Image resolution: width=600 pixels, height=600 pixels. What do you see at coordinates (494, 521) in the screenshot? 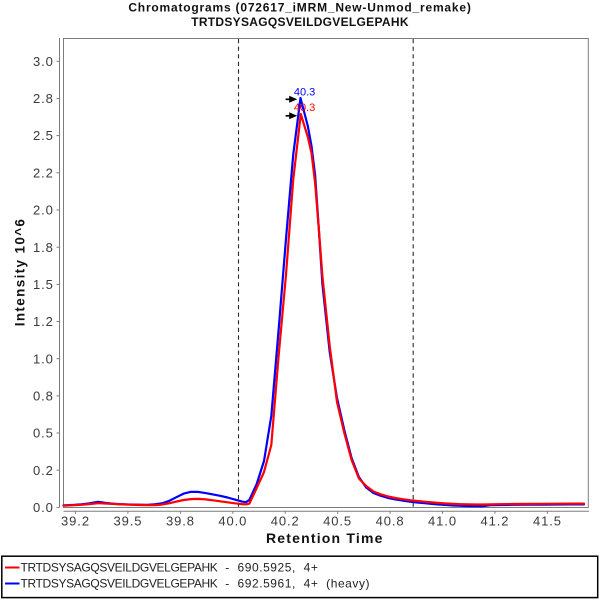
I see `svg-text: 41.2` at bounding box center [494, 521].